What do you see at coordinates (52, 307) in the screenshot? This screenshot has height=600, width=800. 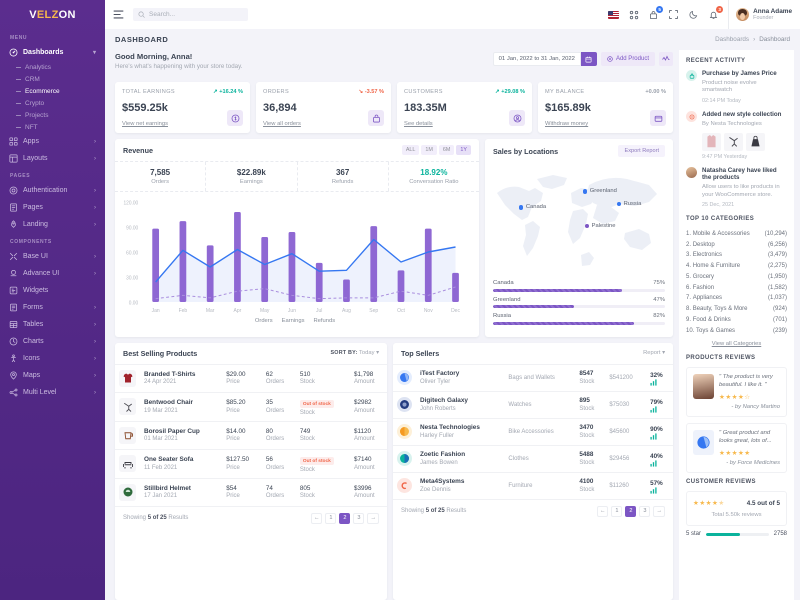 I see `sidebar-item-forms: Forms ›` at bounding box center [52, 307].